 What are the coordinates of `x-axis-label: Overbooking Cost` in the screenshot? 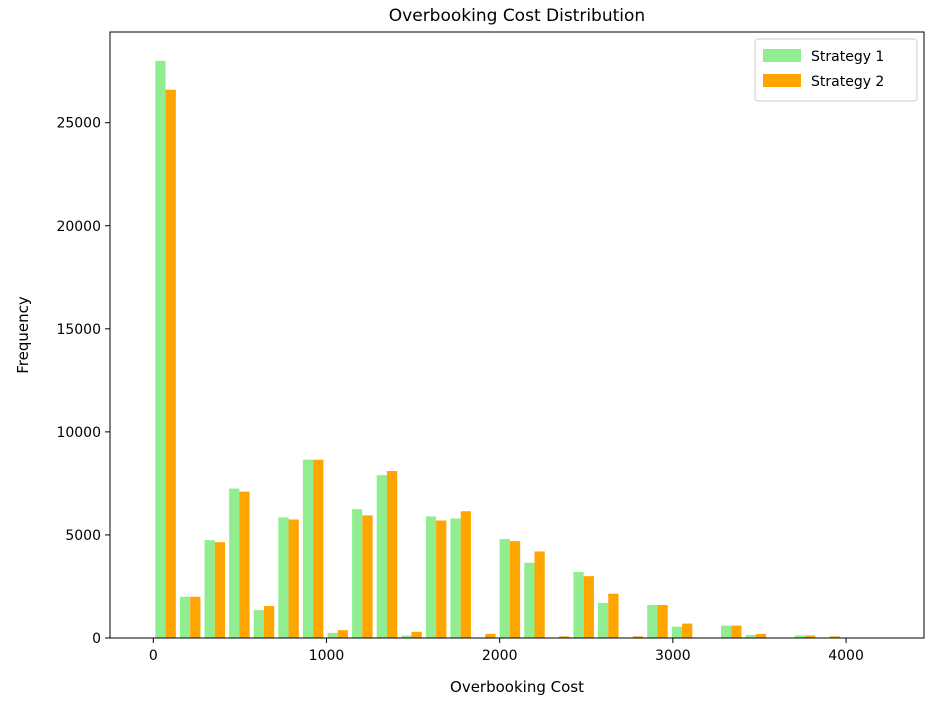 It's located at (517, 687).